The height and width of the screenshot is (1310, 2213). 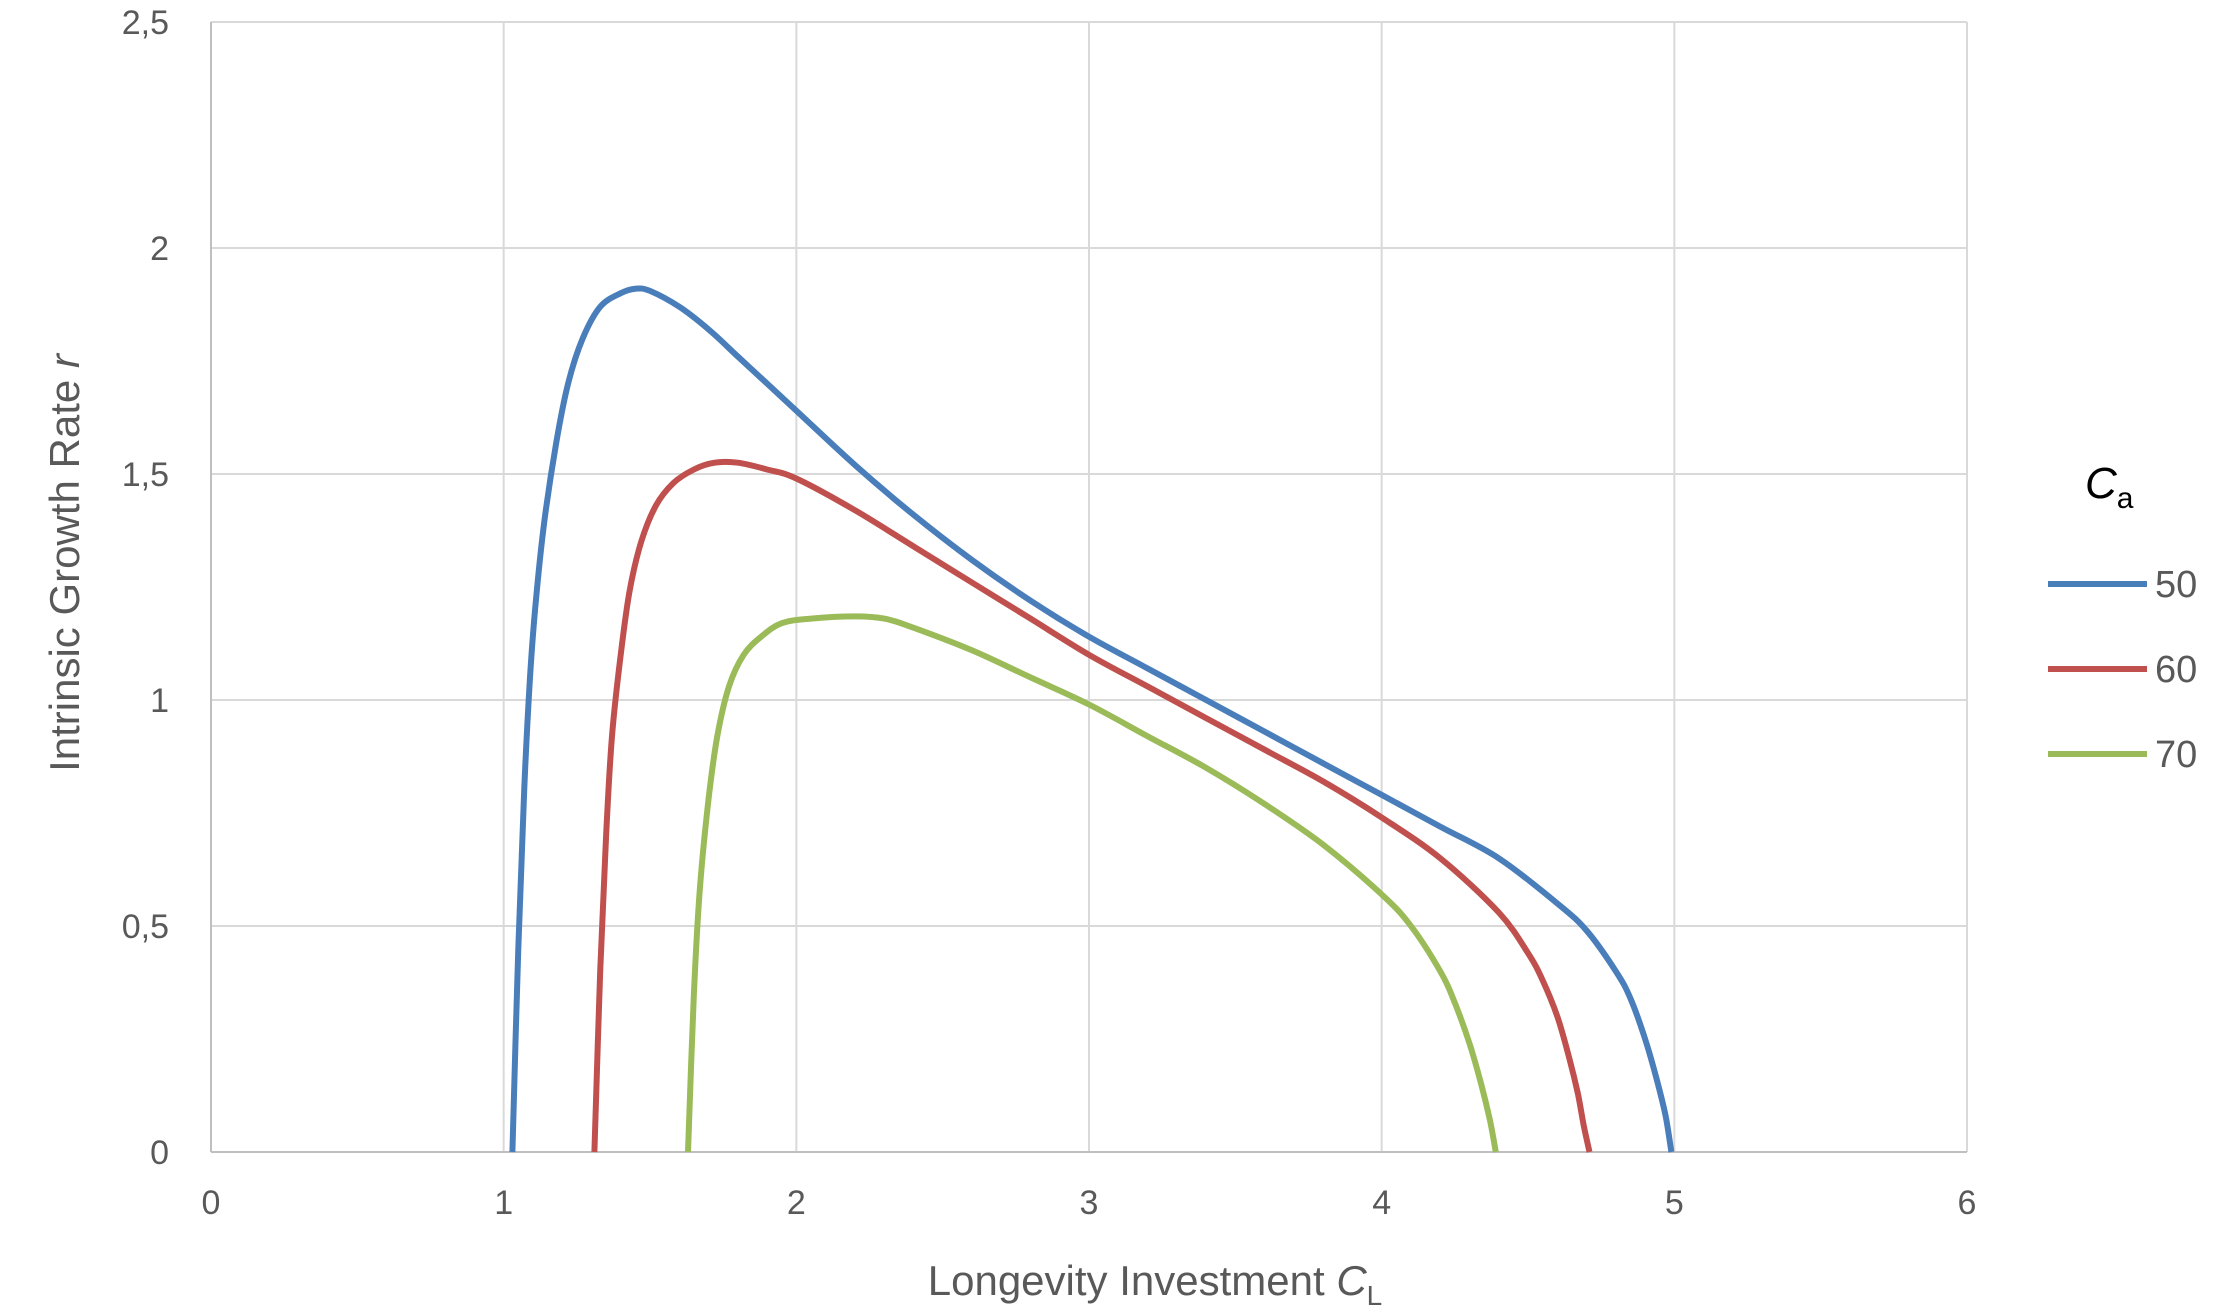 What do you see at coordinates (796, 1203) in the screenshot?
I see `x-tick-label-2: 2` at bounding box center [796, 1203].